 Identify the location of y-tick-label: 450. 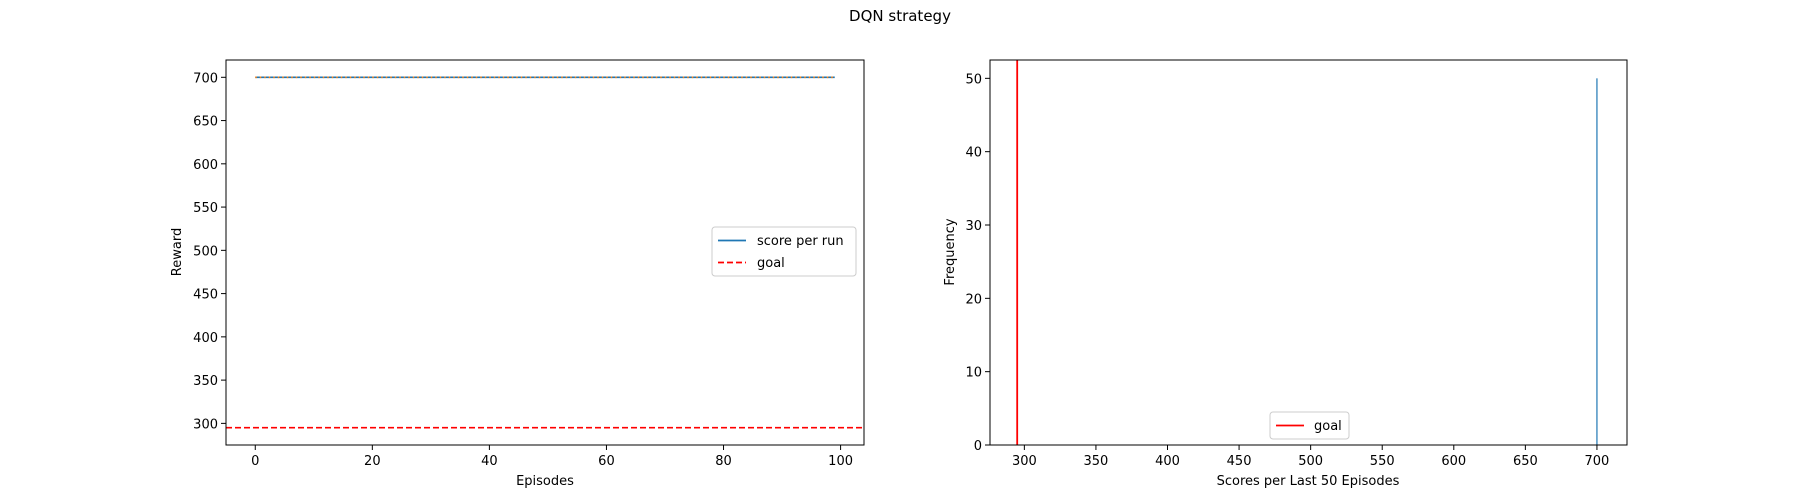
(205, 295).